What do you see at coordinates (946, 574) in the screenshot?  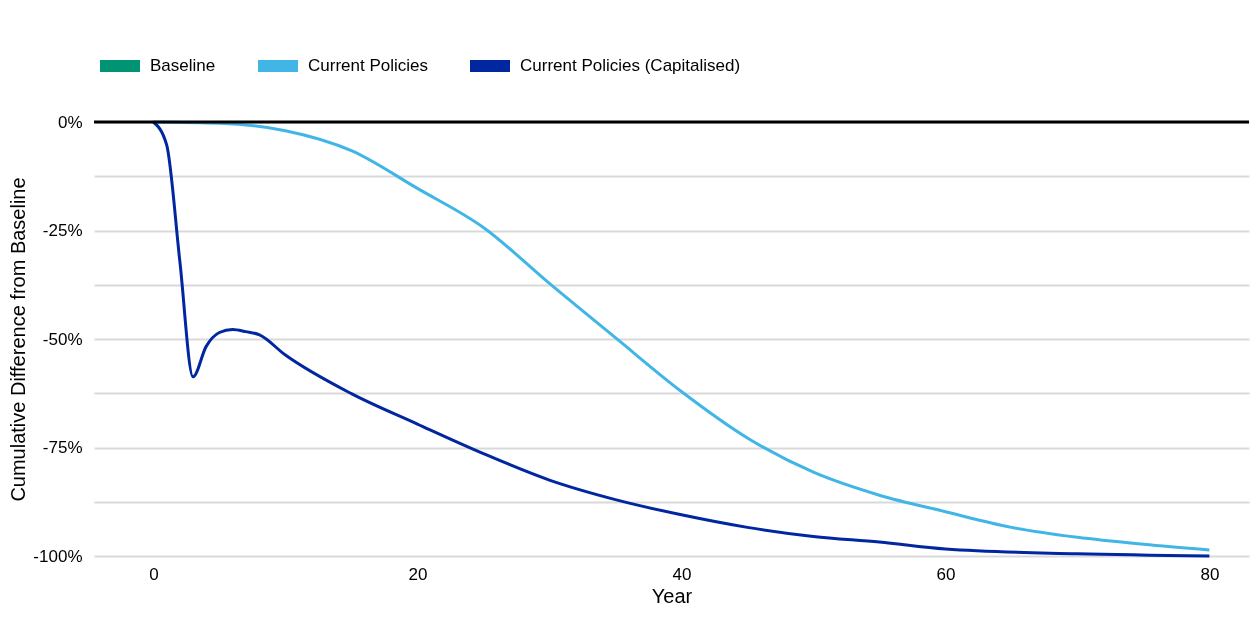 I see `x-tick-label: 60` at bounding box center [946, 574].